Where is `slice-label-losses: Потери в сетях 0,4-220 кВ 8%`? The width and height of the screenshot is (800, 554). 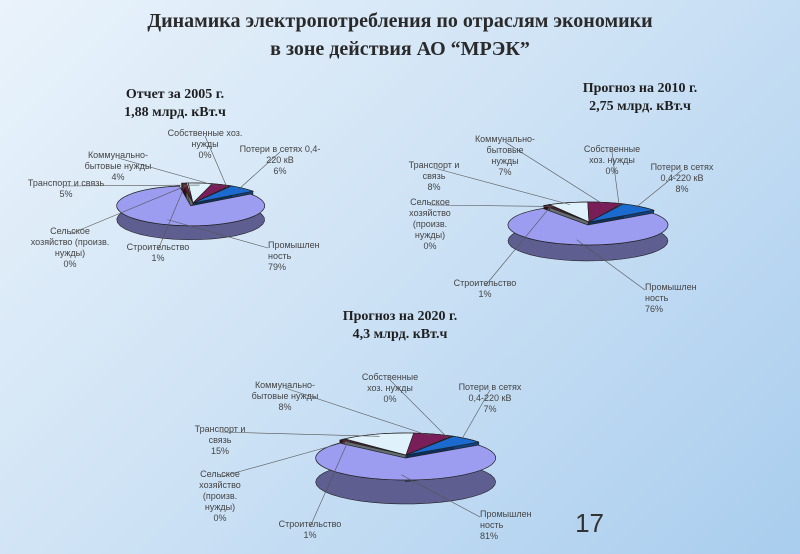 slice-label-losses: Потери в сетях 0,4-220 кВ 8% is located at coordinates (682, 178).